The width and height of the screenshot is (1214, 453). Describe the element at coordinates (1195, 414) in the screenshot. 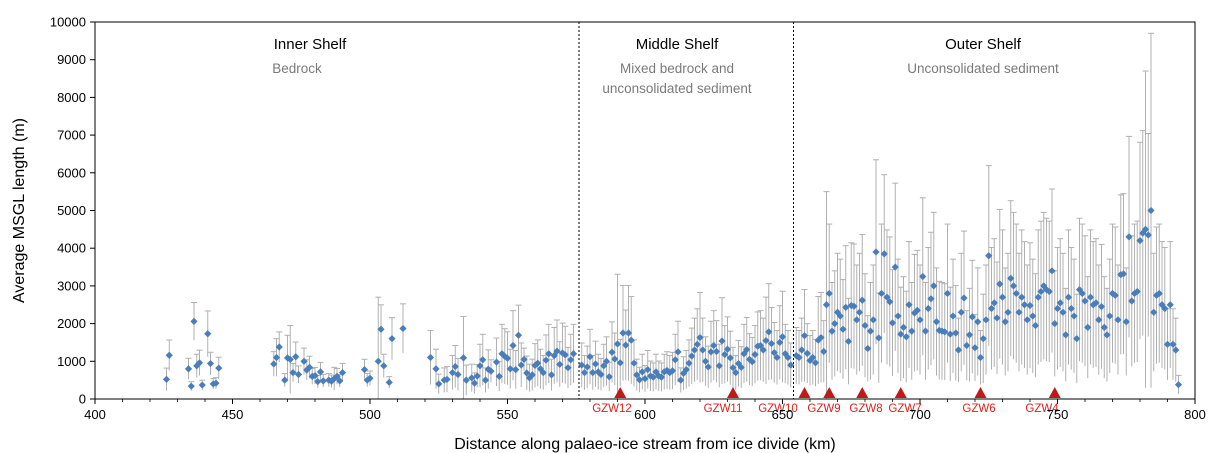

I see `x-tick-label: 800` at that location.